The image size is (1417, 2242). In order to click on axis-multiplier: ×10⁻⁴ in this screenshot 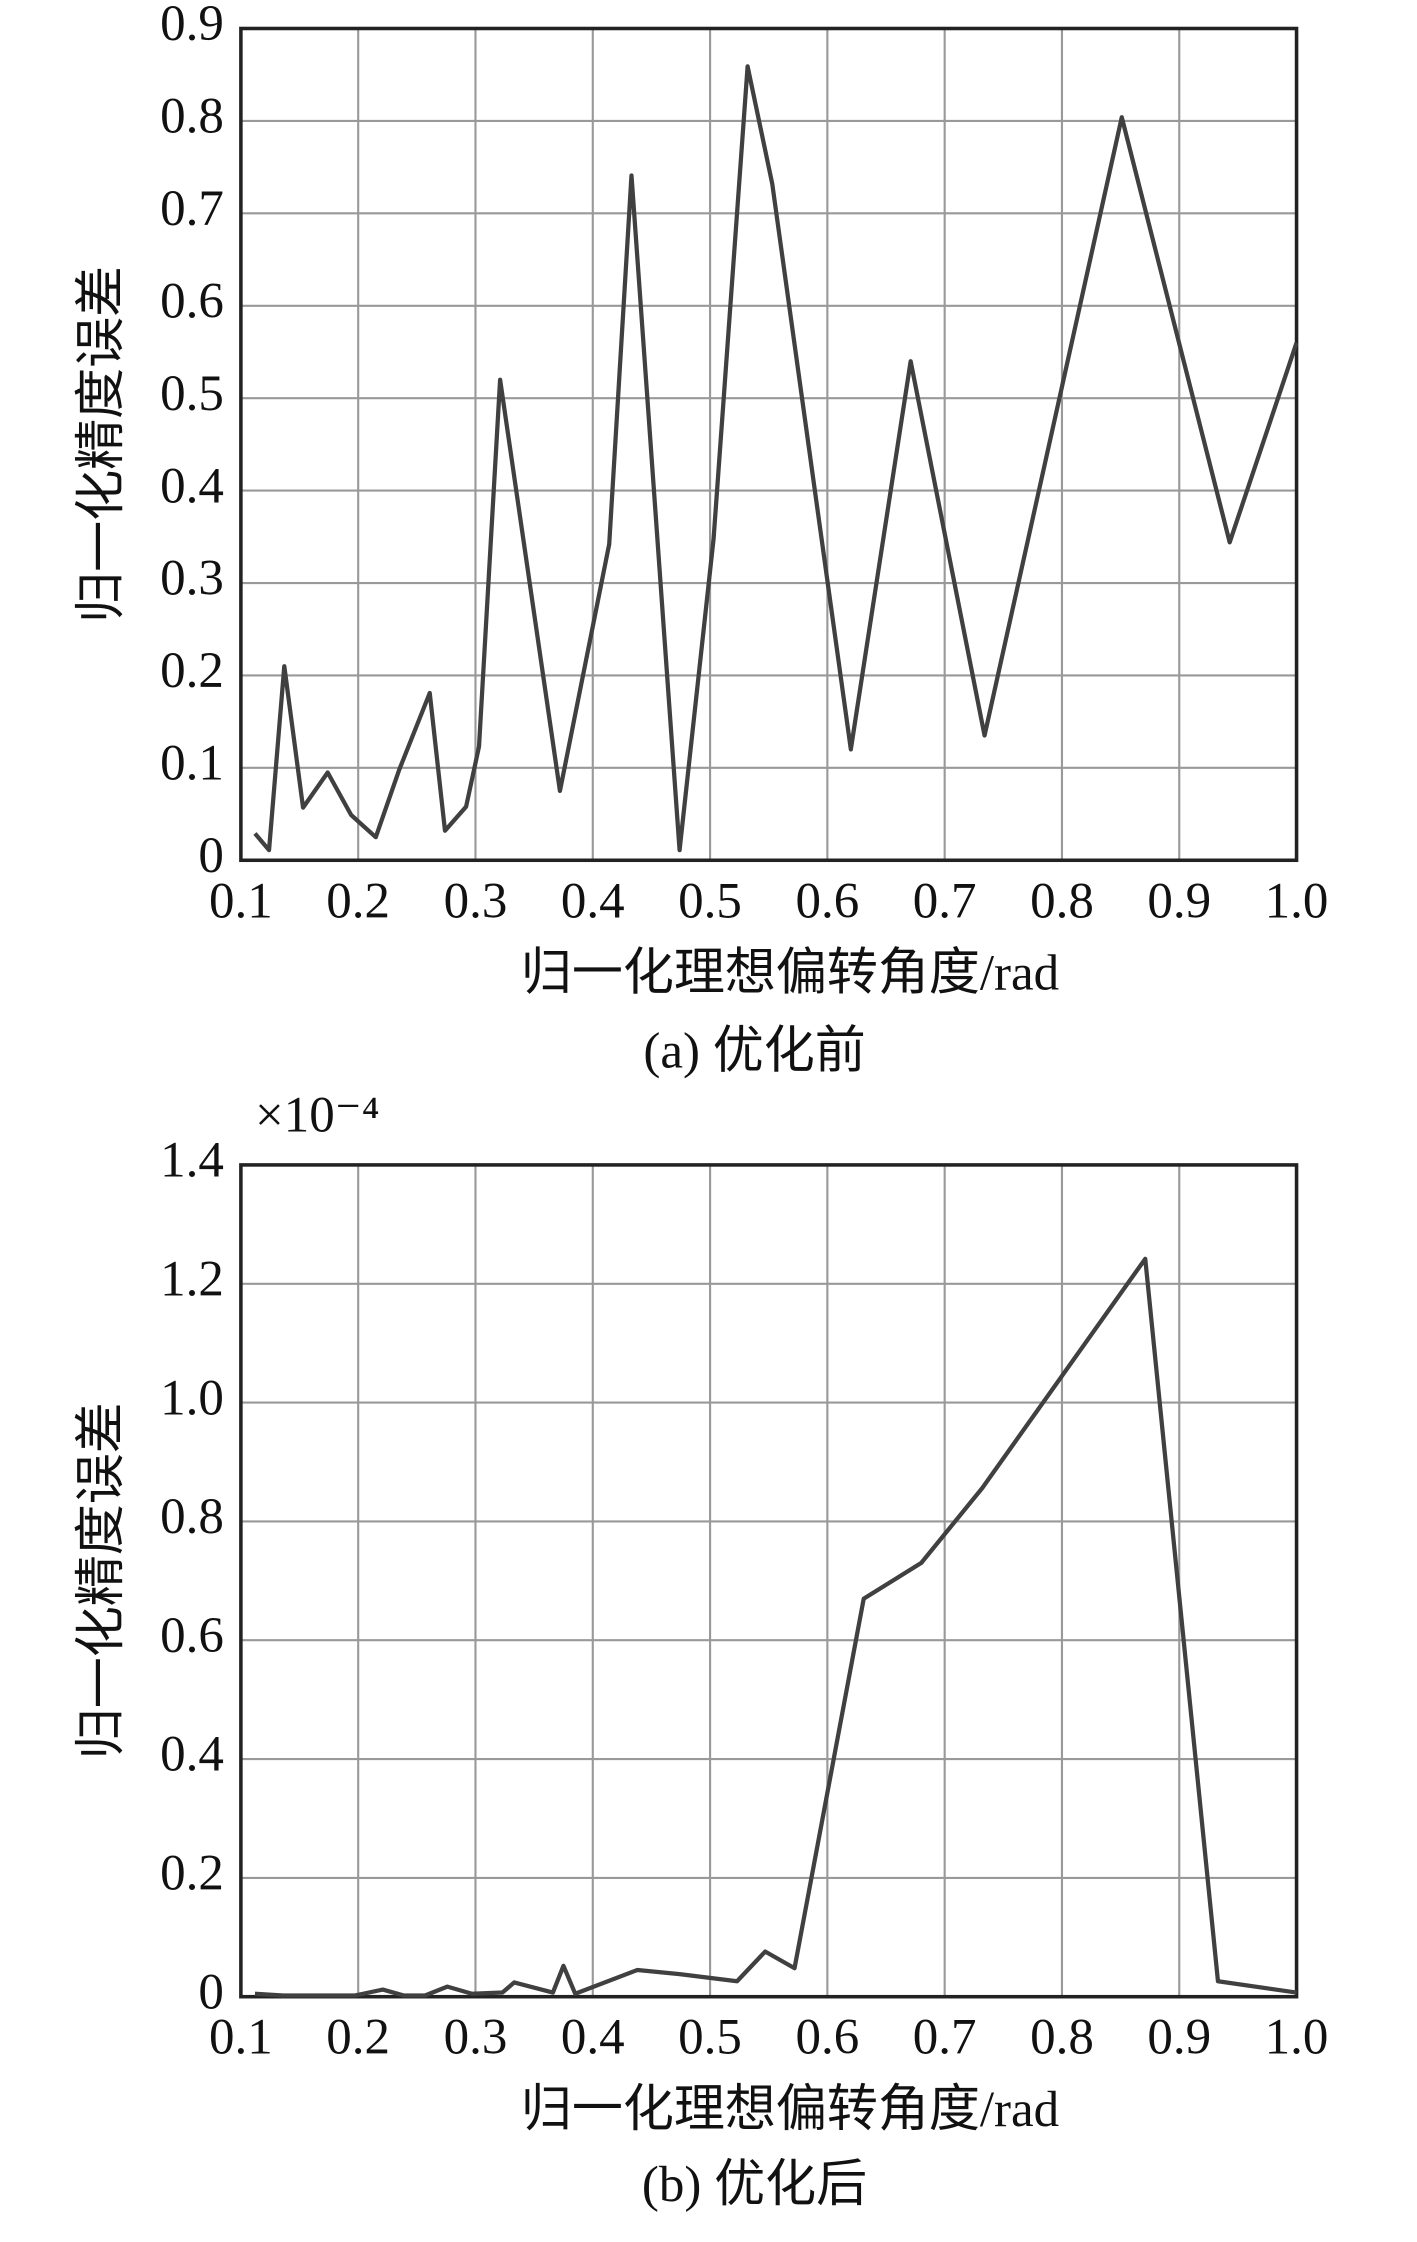, I will do `click(317, 1115)`.